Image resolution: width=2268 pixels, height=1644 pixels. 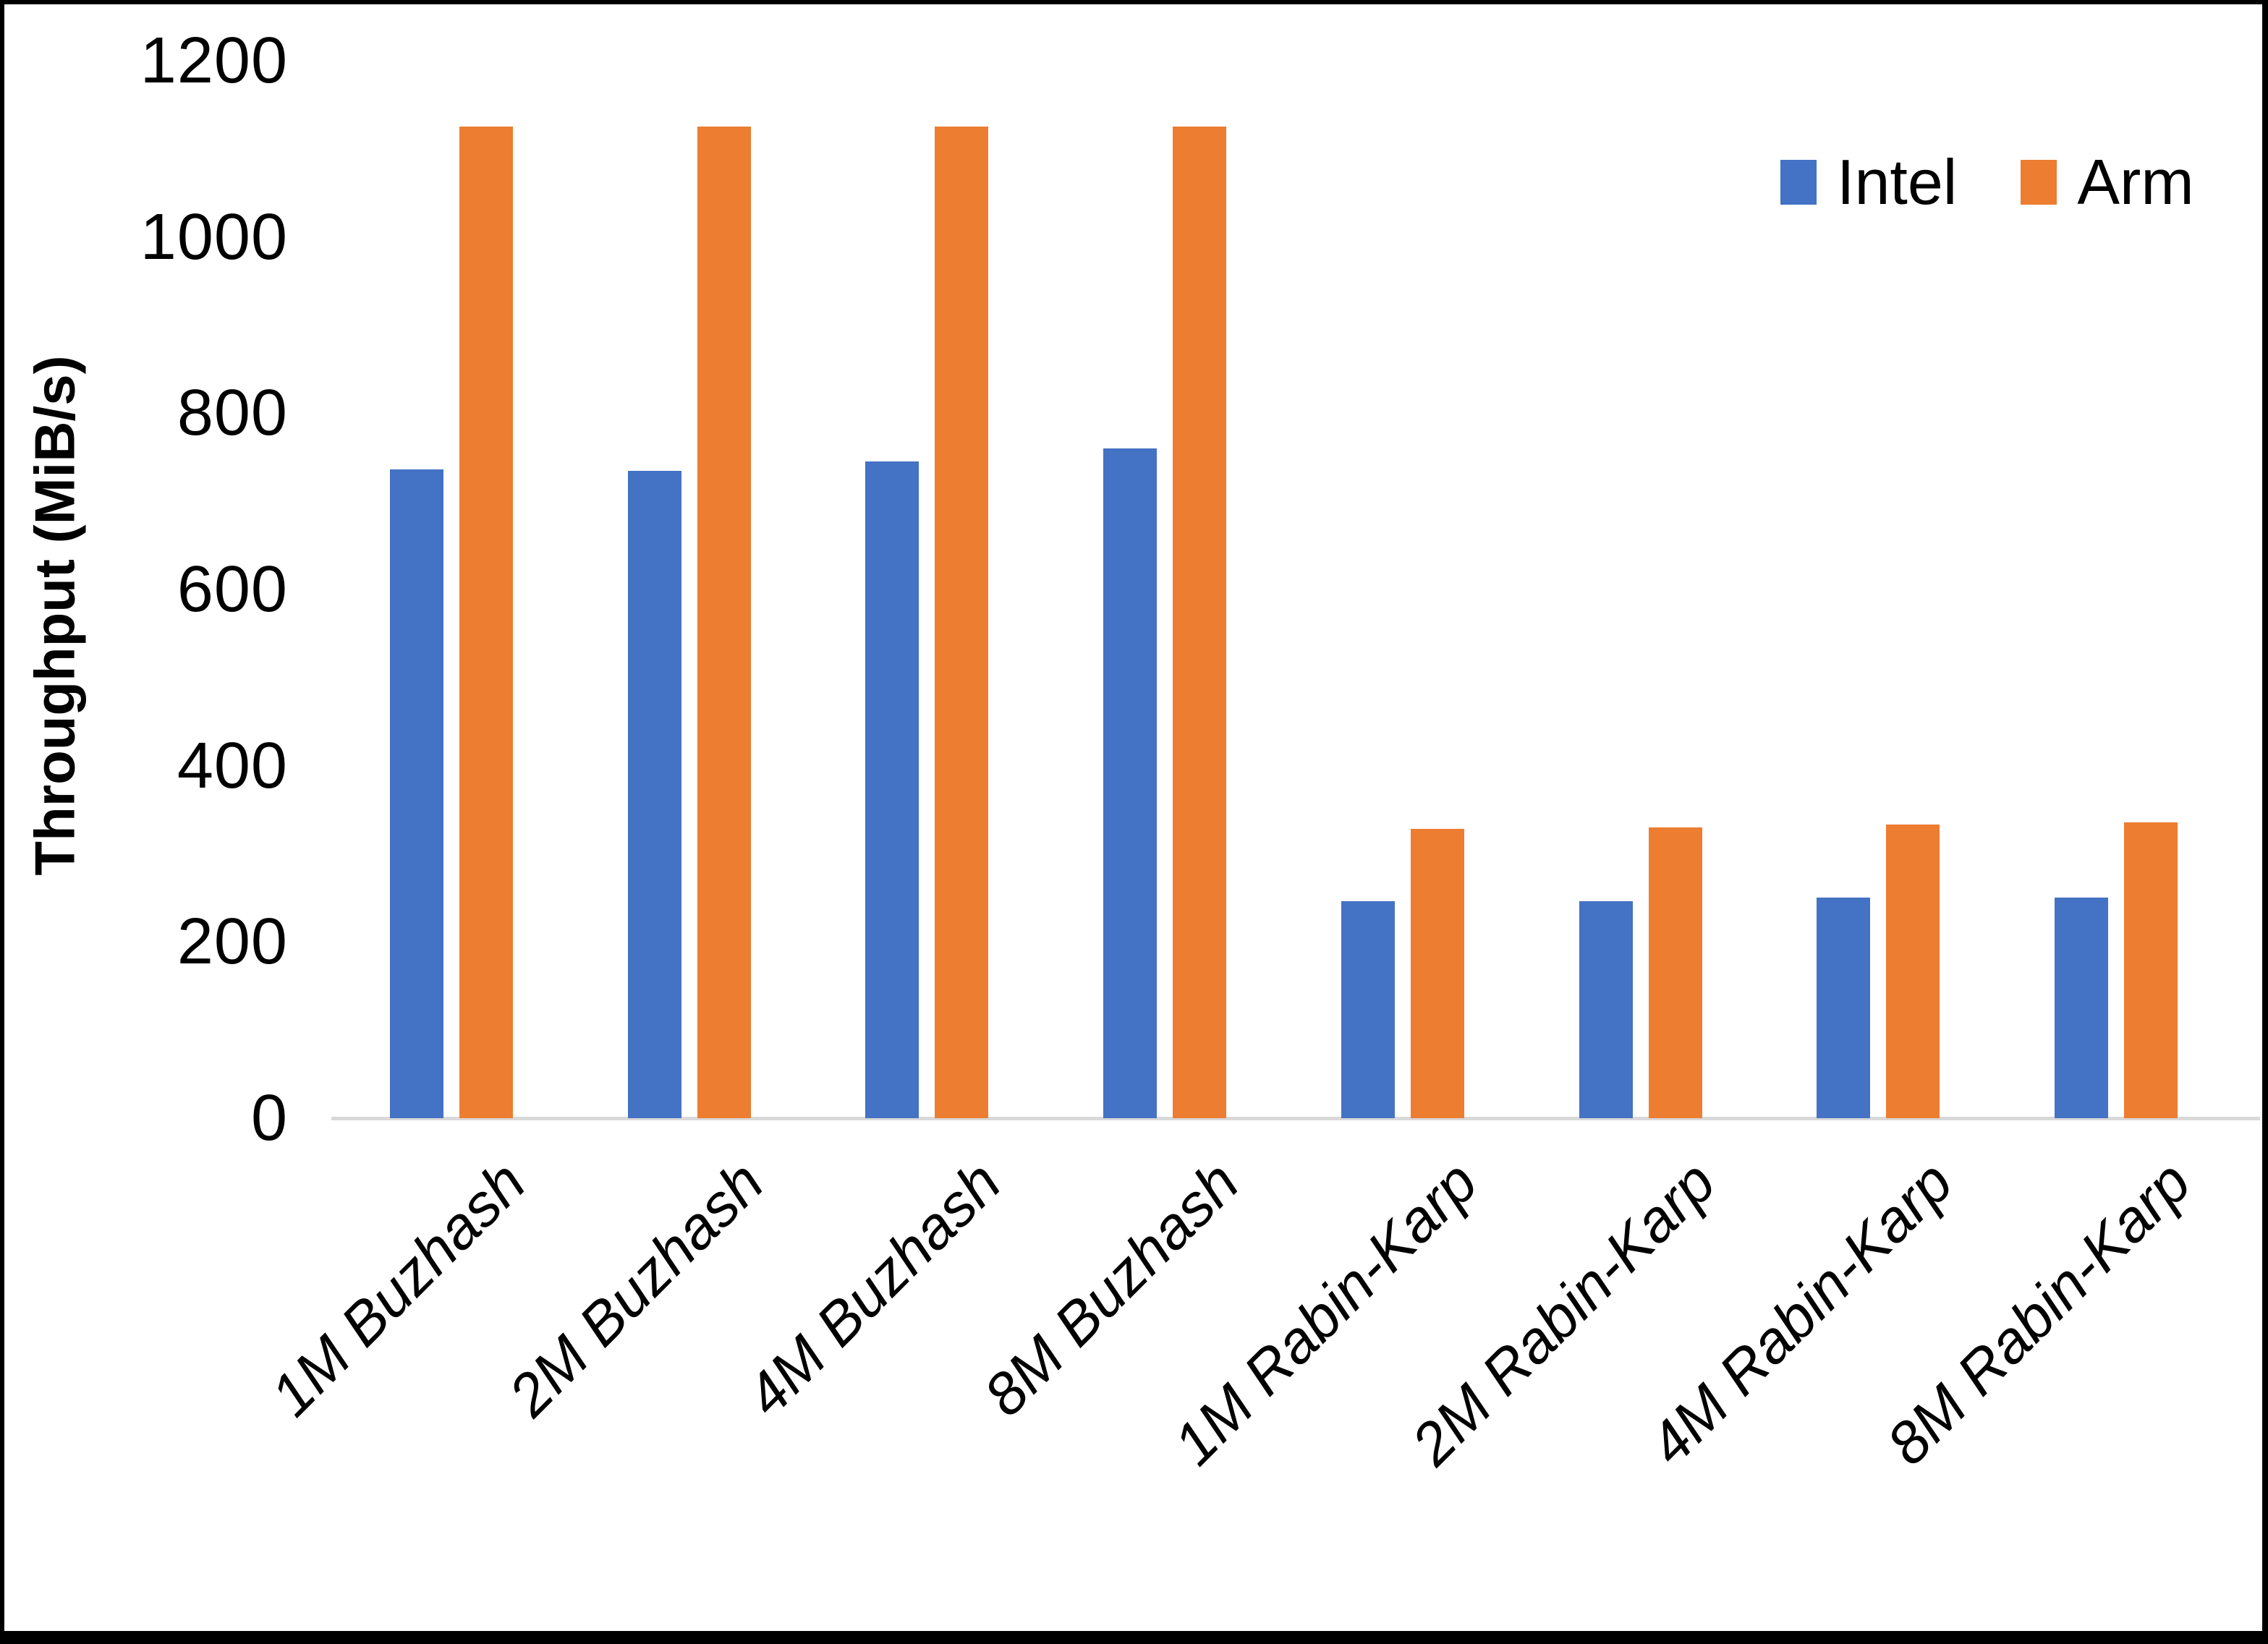 I want to click on x-axis-line, so click(x=1295, y=1118).